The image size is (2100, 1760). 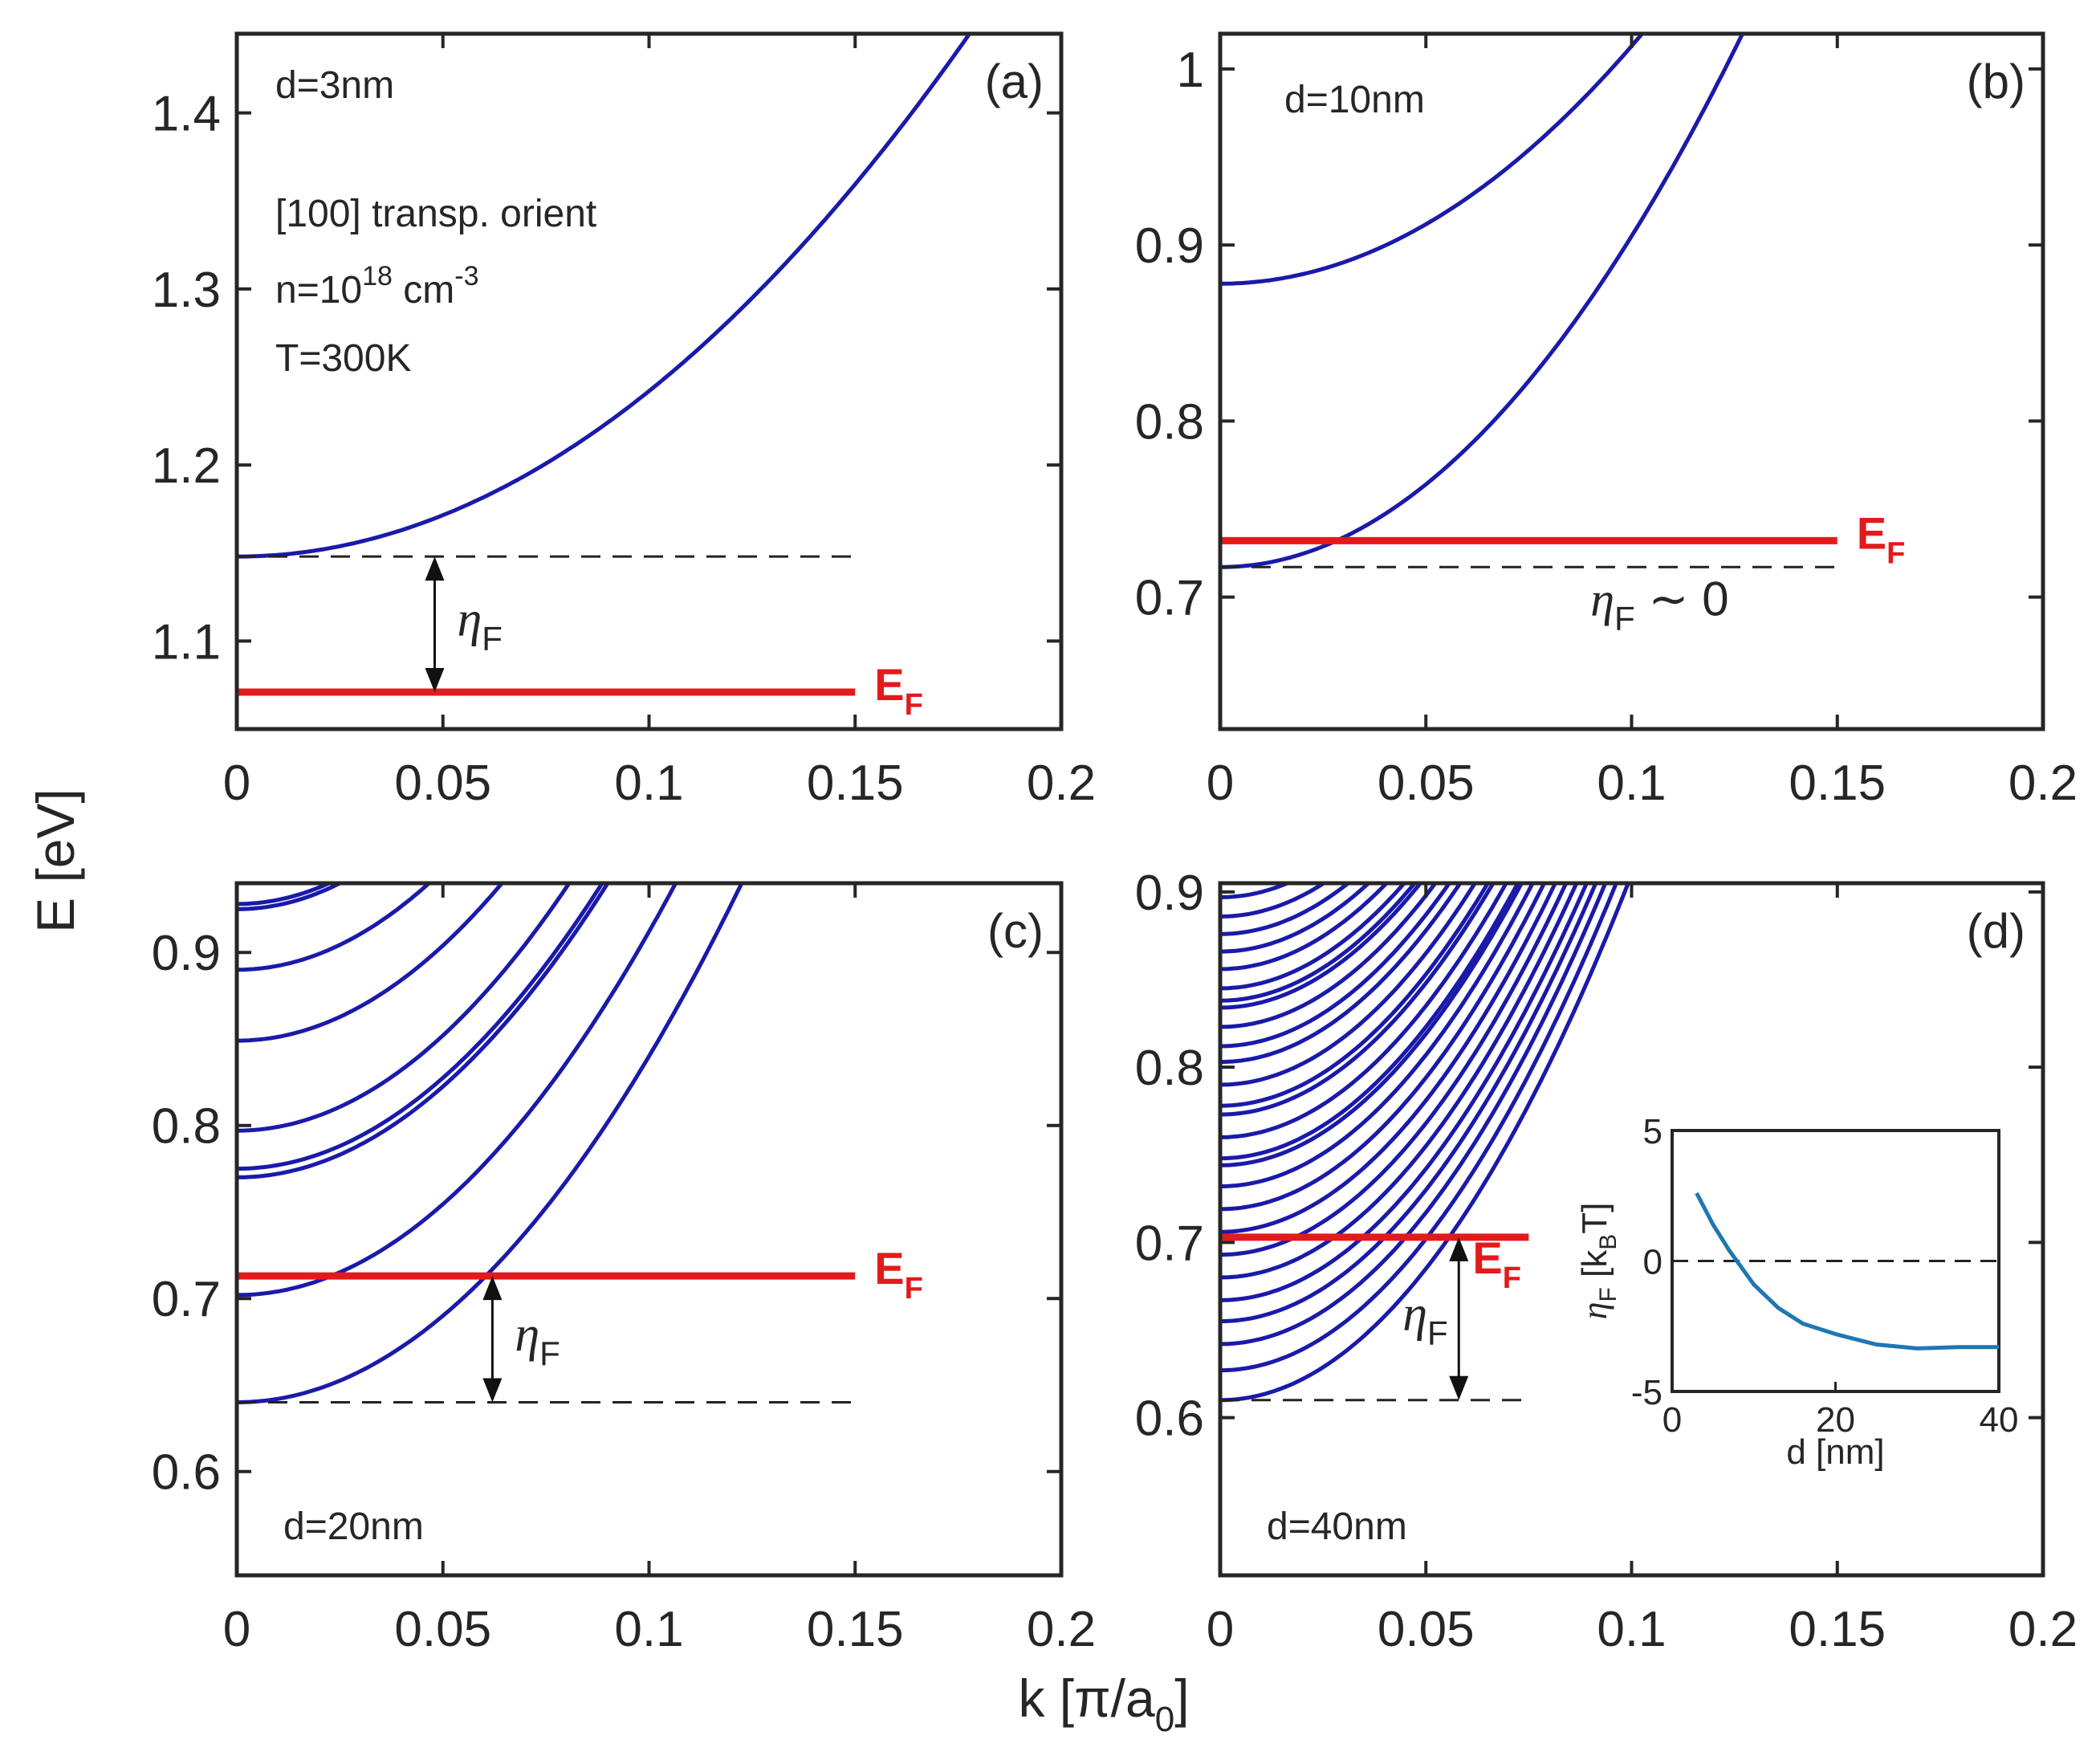 I want to click on inset-x-axis-label: d [nm], so click(x=1835, y=1452).